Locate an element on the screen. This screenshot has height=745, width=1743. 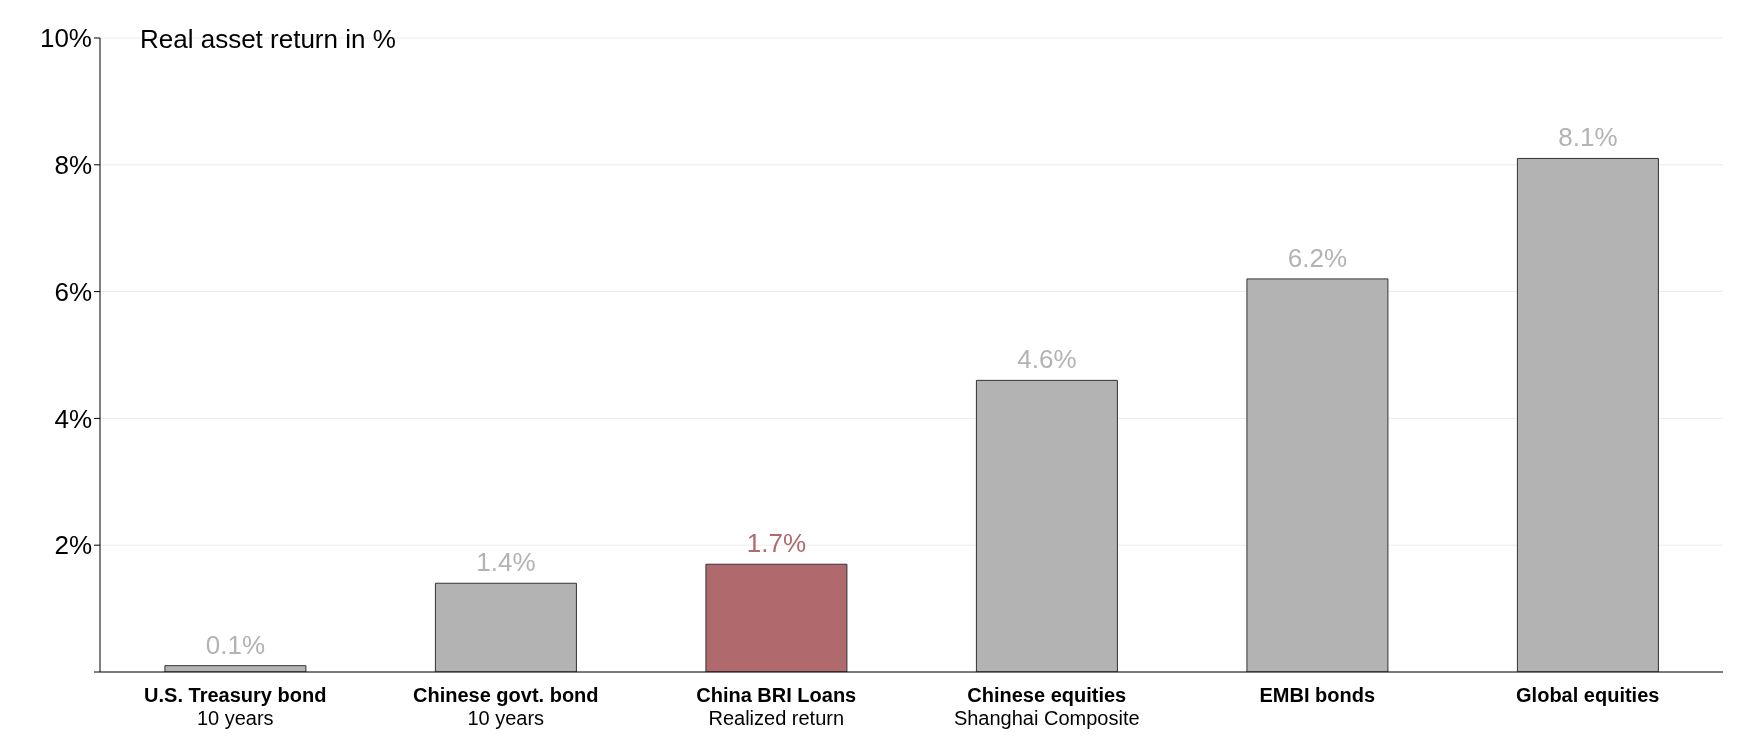
data-label: 4.6% is located at coordinates (1047, 359).